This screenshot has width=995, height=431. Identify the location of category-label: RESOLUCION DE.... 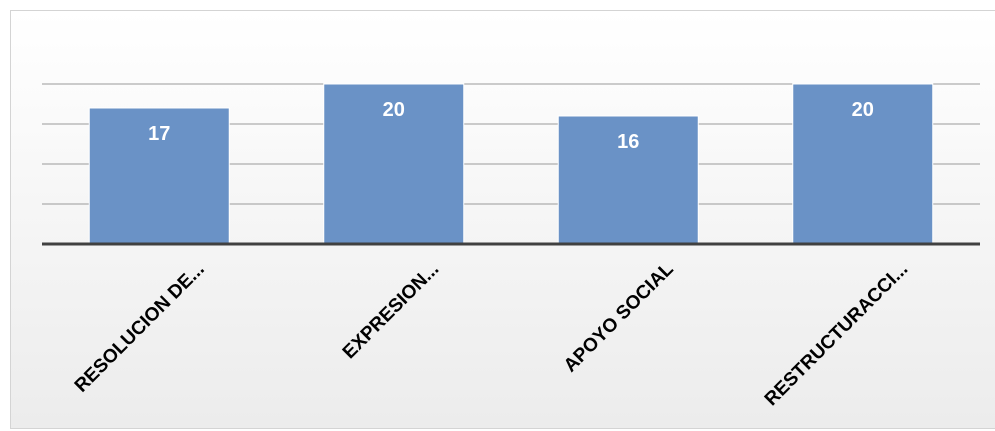
(140, 328).